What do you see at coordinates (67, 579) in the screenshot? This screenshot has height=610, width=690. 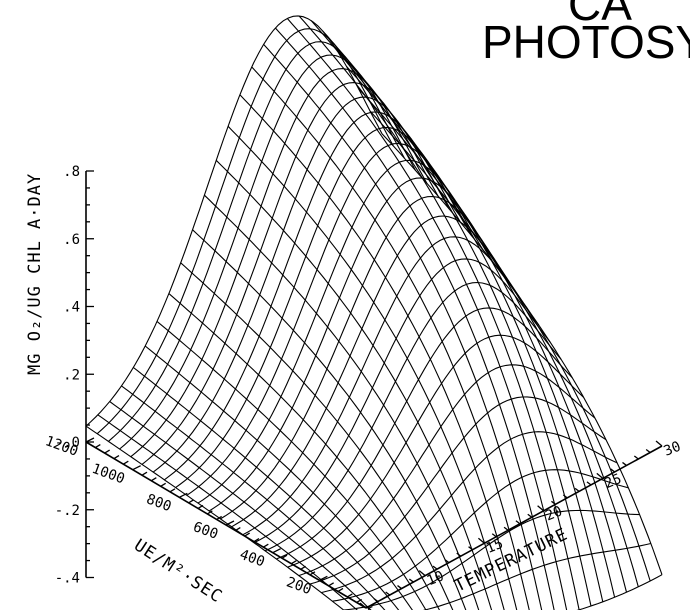 I see `z-tick-label: -.4` at bounding box center [67, 579].